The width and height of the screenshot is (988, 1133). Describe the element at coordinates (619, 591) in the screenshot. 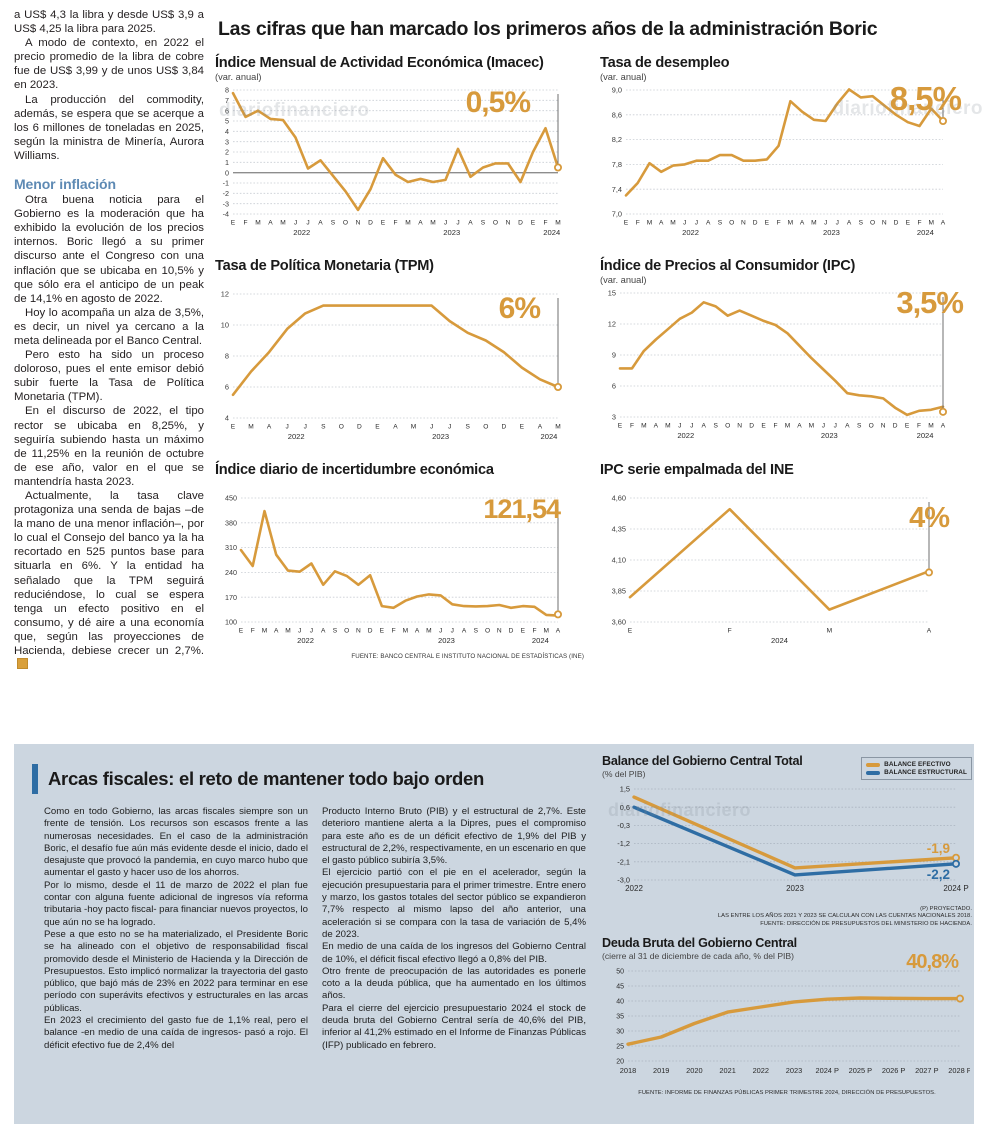

I see `svg-text: 3,85` at that location.